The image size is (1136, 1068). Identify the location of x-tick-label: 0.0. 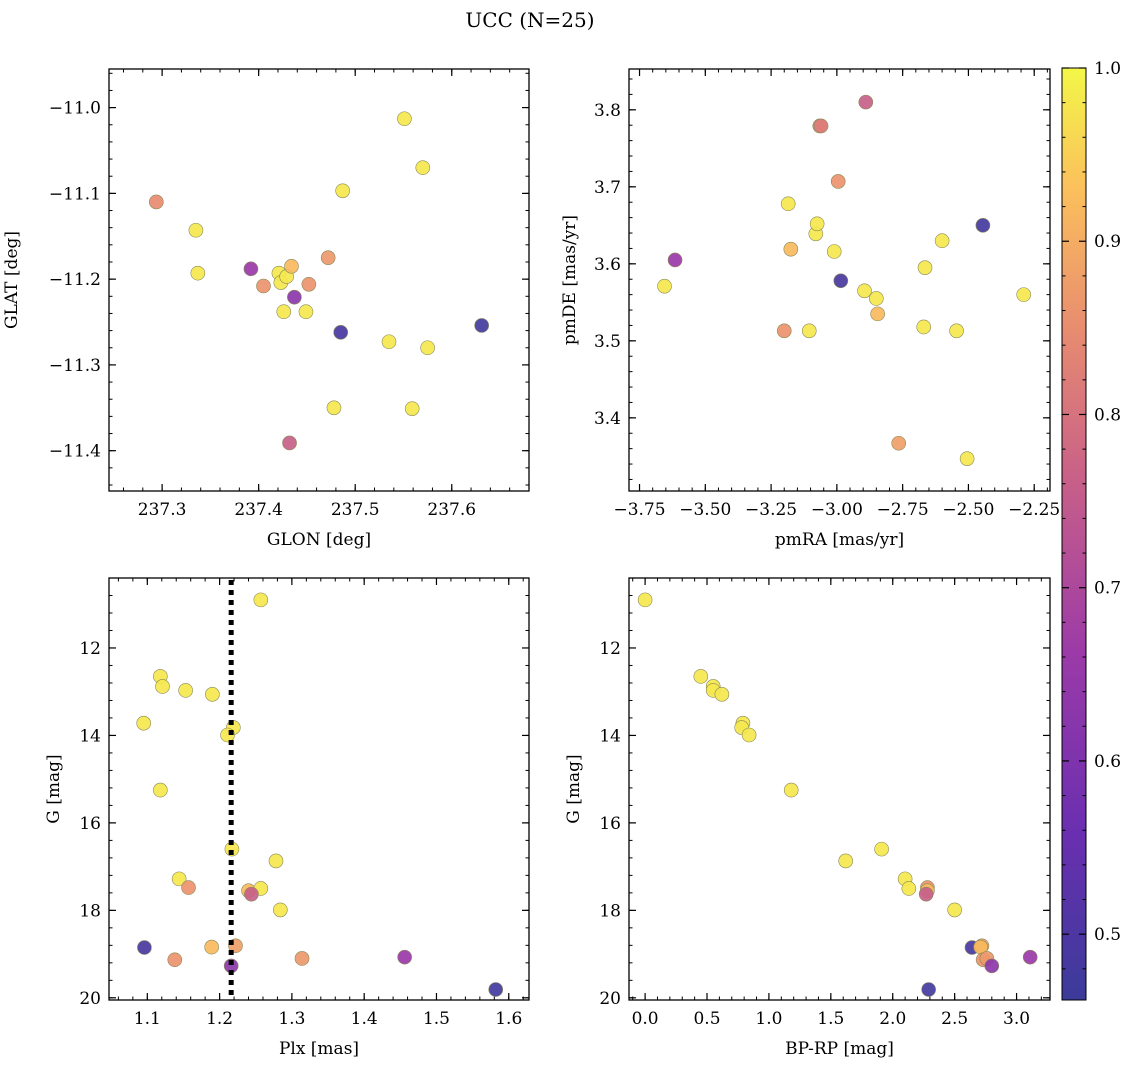
(645, 1019).